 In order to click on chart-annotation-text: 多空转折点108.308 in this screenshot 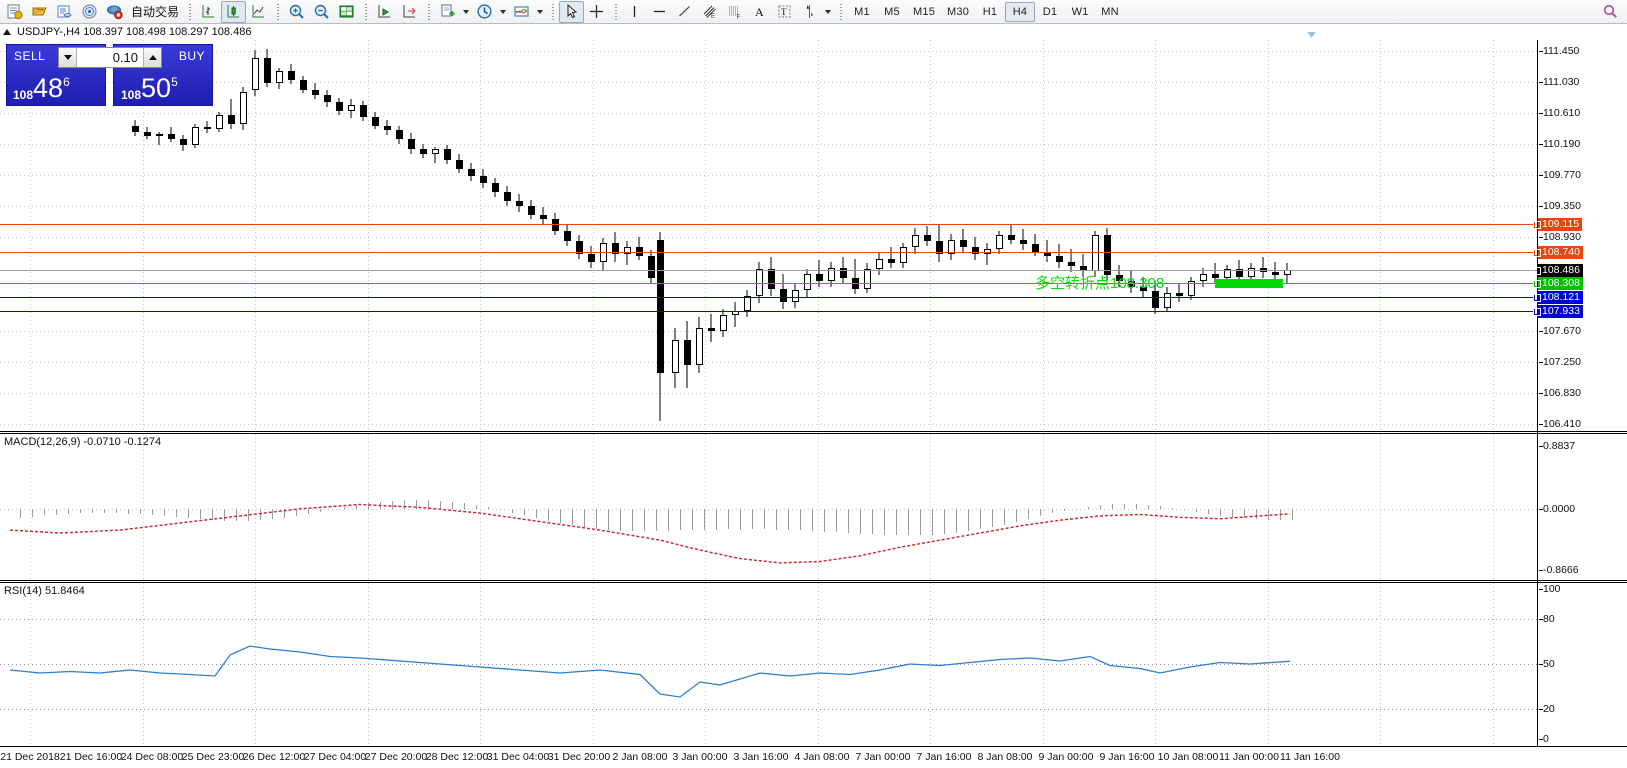, I will do `click(1100, 284)`.